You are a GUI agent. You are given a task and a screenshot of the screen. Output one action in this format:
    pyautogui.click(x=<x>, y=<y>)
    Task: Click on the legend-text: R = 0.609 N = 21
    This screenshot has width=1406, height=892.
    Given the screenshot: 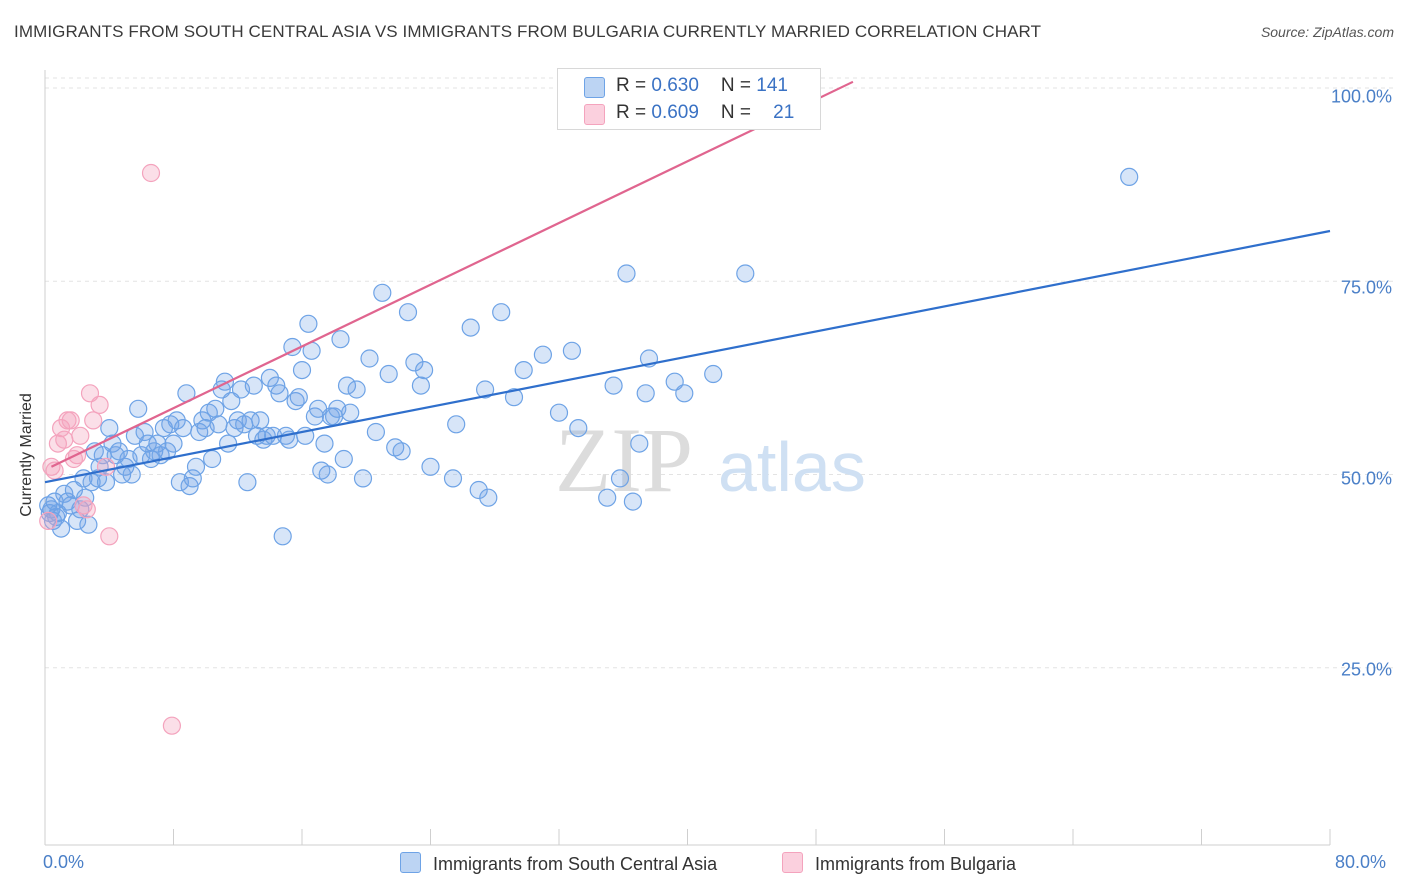 What is the action you would take?
    pyautogui.click(x=705, y=113)
    